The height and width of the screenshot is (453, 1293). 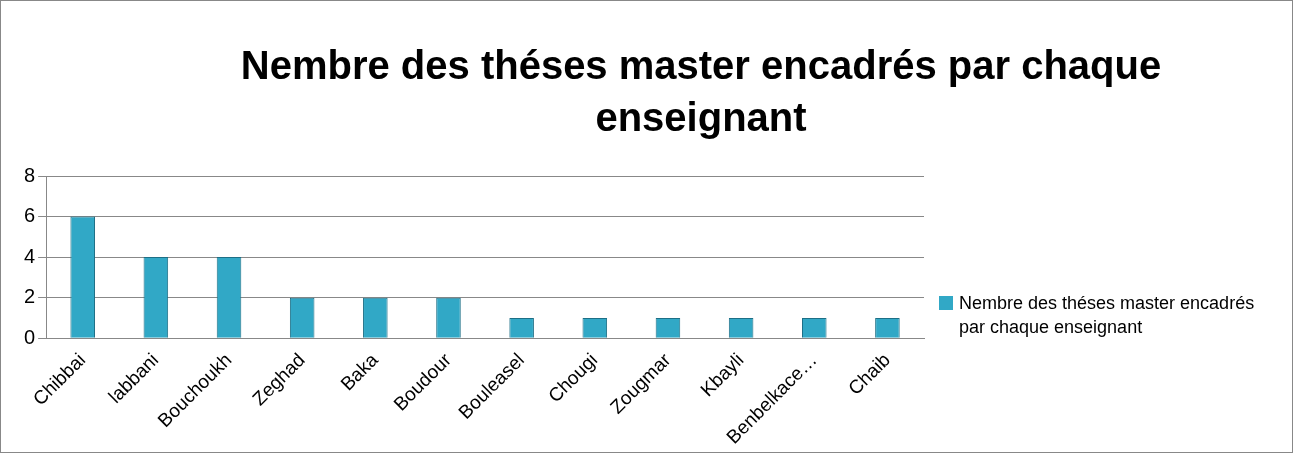 What do you see at coordinates (1107, 315) in the screenshot?
I see `legend-label: Nembre des théses master encadrés par chaque enseignant` at bounding box center [1107, 315].